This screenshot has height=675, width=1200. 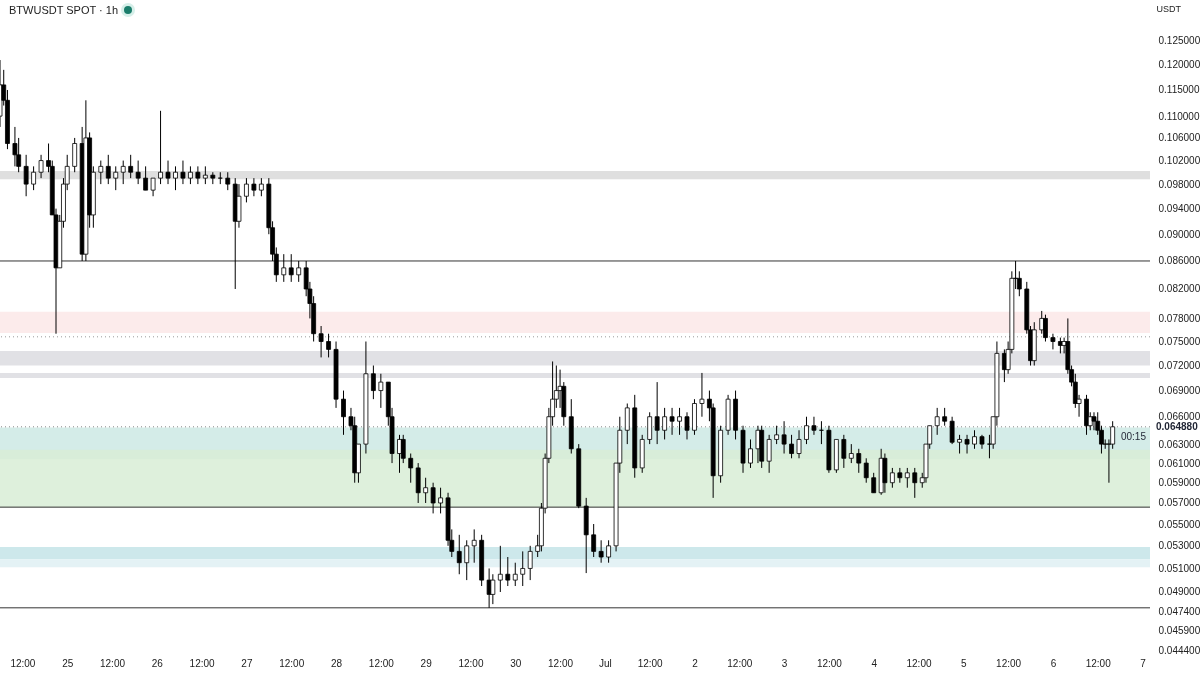 I want to click on y-tick-label: 0.045900, so click(x=1179, y=630).